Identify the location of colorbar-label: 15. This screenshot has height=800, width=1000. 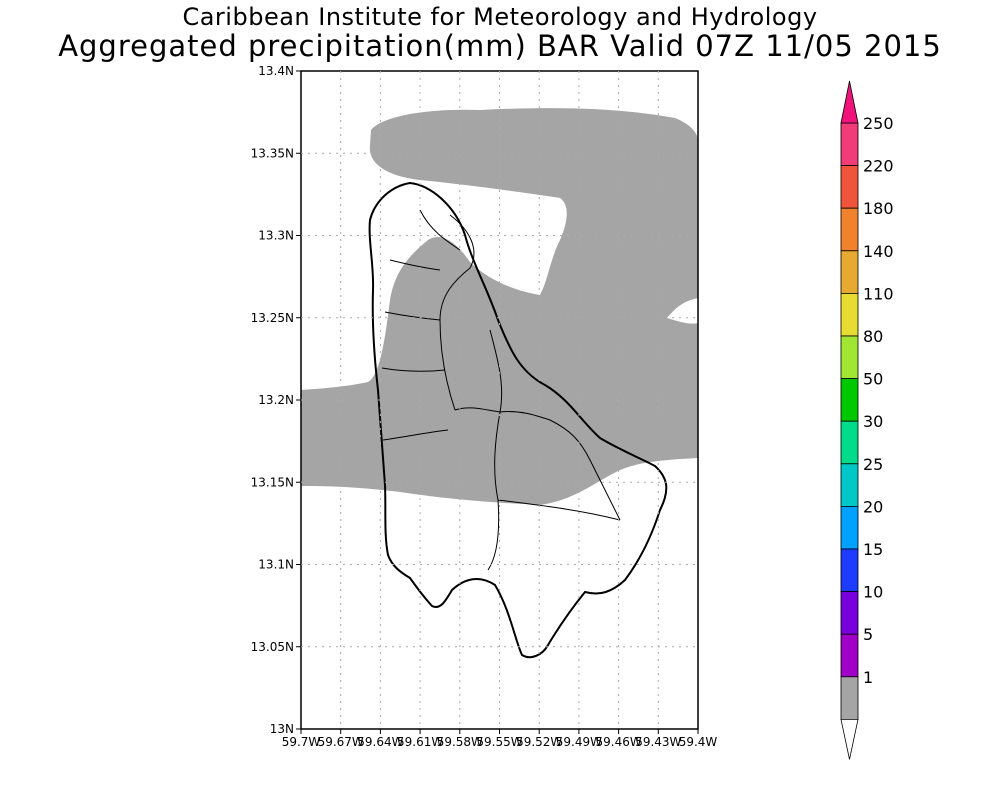
(873, 549).